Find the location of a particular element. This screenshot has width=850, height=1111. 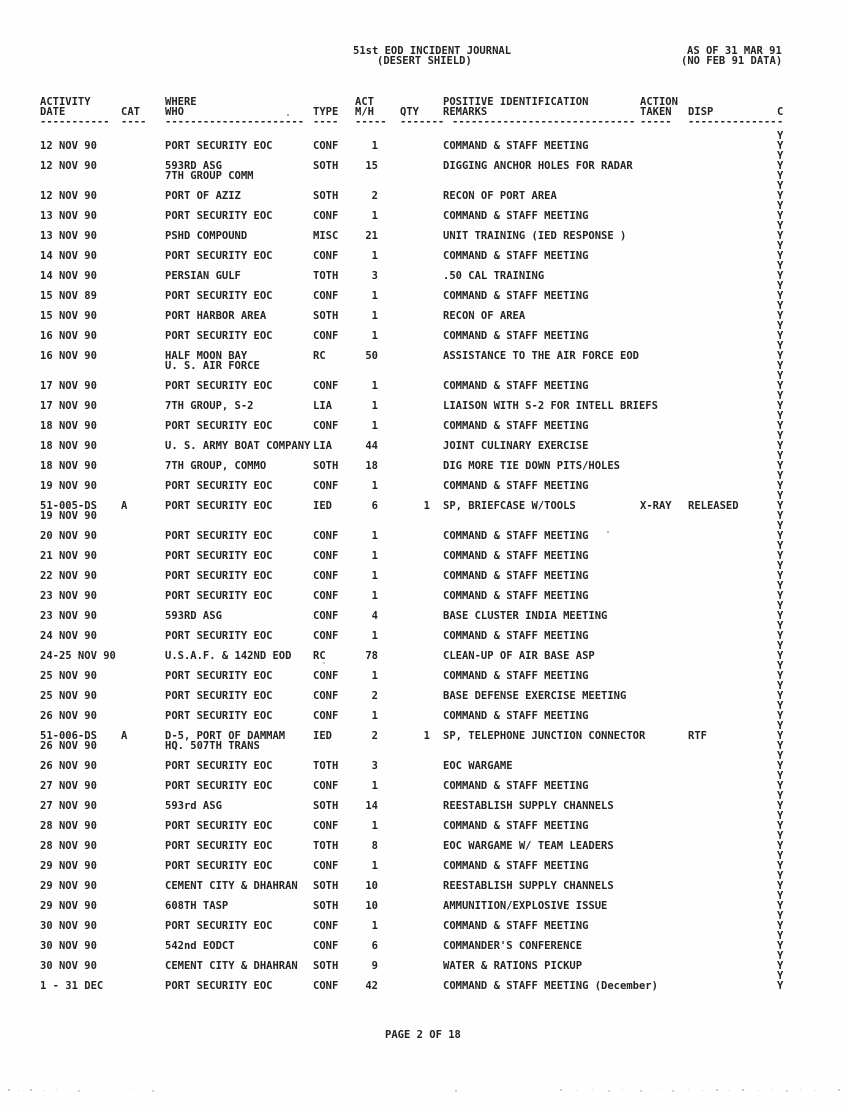

col-header-who: WHO is located at coordinates (174, 112).